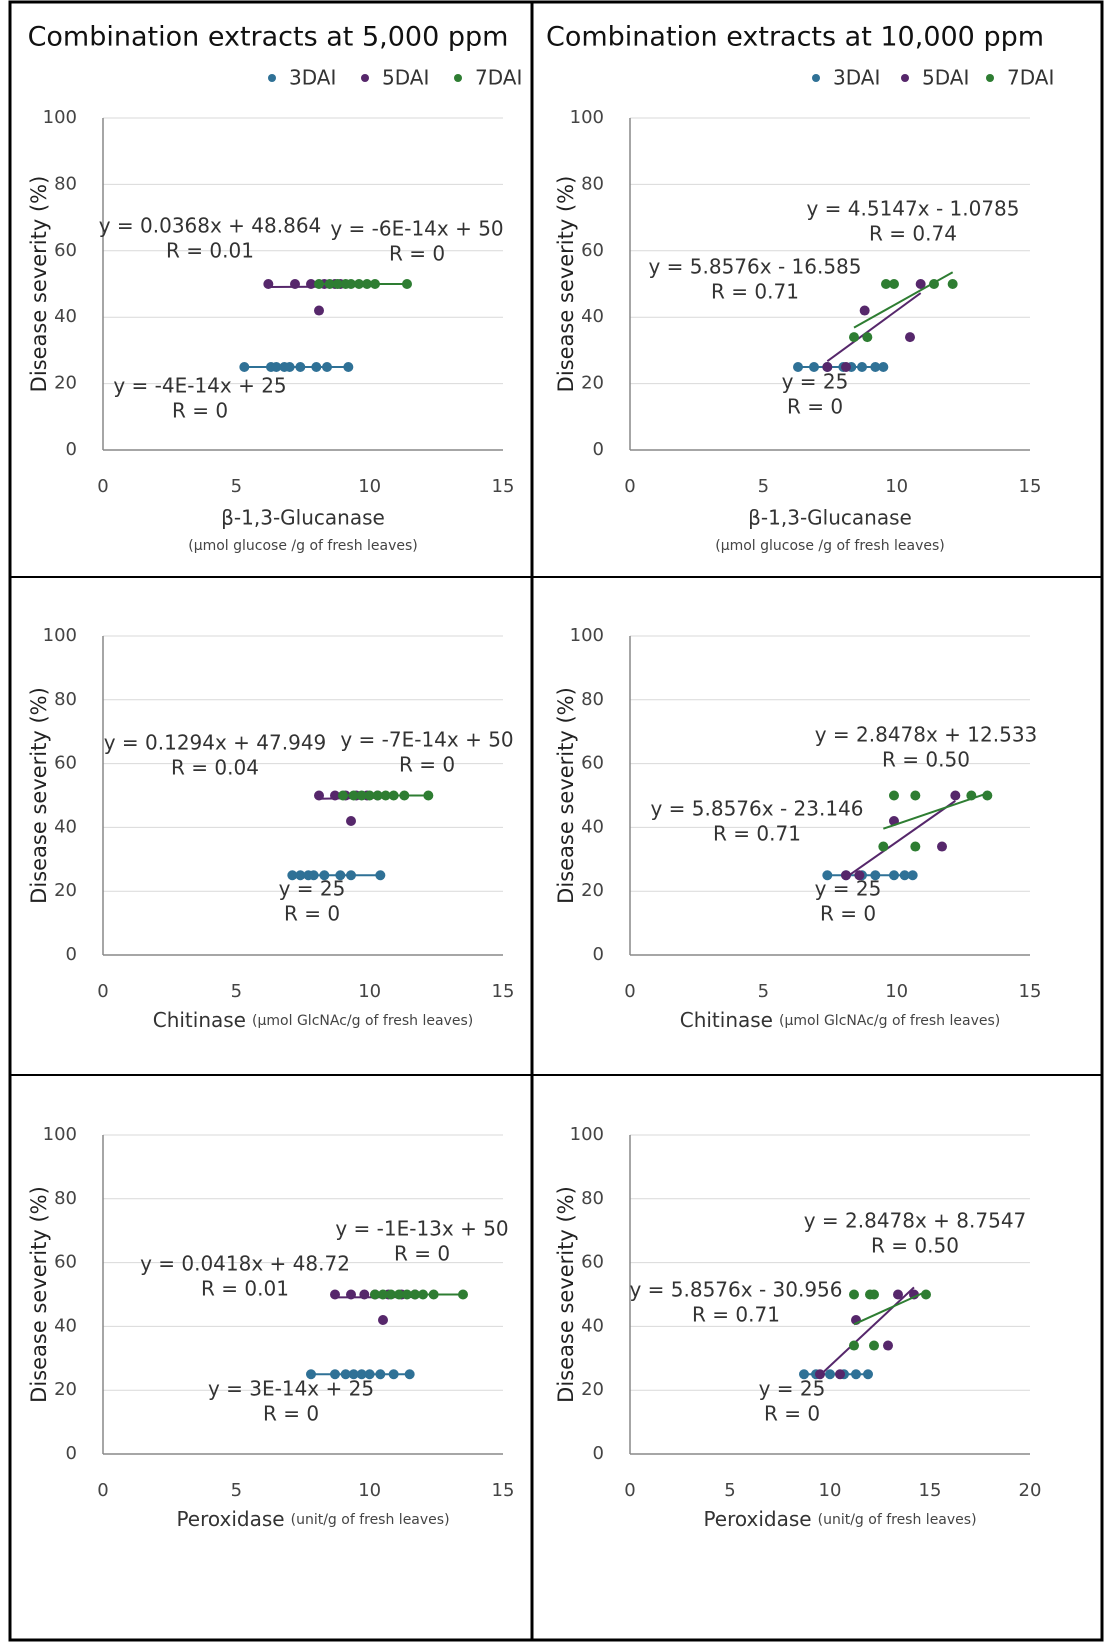 This screenshot has width=1106, height=1643. I want to click on trend-equation: y = 4.5147x - 1.0785, so click(912, 209).